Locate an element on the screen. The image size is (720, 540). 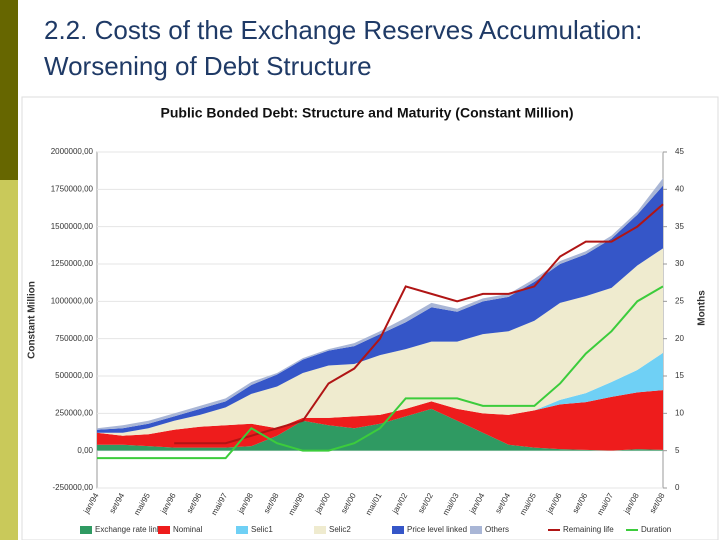
legend-label: Exchange rate linked is located at coordinates (132, 529).